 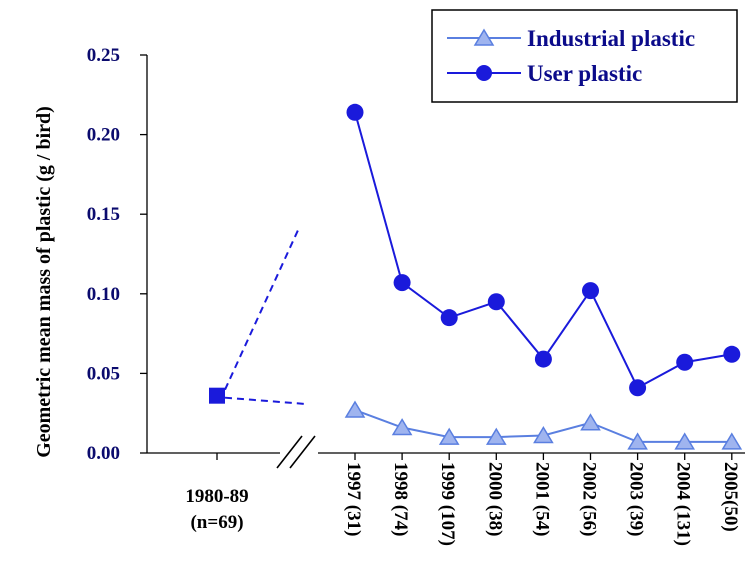 I want to click on x-tick-label: 2002 (56), so click(x=589, y=499).